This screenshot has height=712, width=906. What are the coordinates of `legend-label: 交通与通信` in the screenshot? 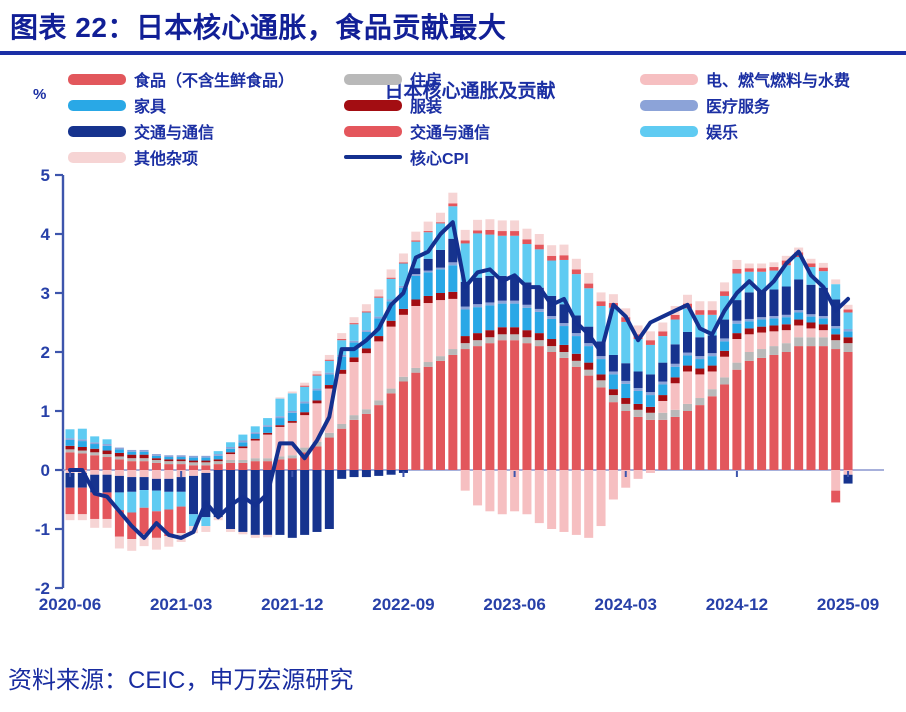 It's located at (174, 133).